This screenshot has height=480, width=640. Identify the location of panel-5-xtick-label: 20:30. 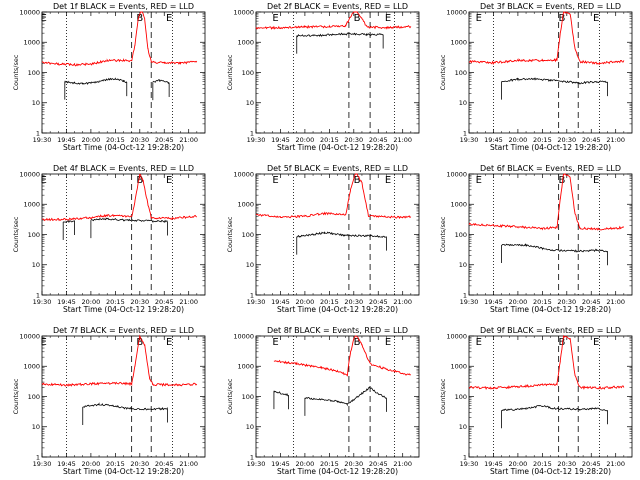
(353, 302).